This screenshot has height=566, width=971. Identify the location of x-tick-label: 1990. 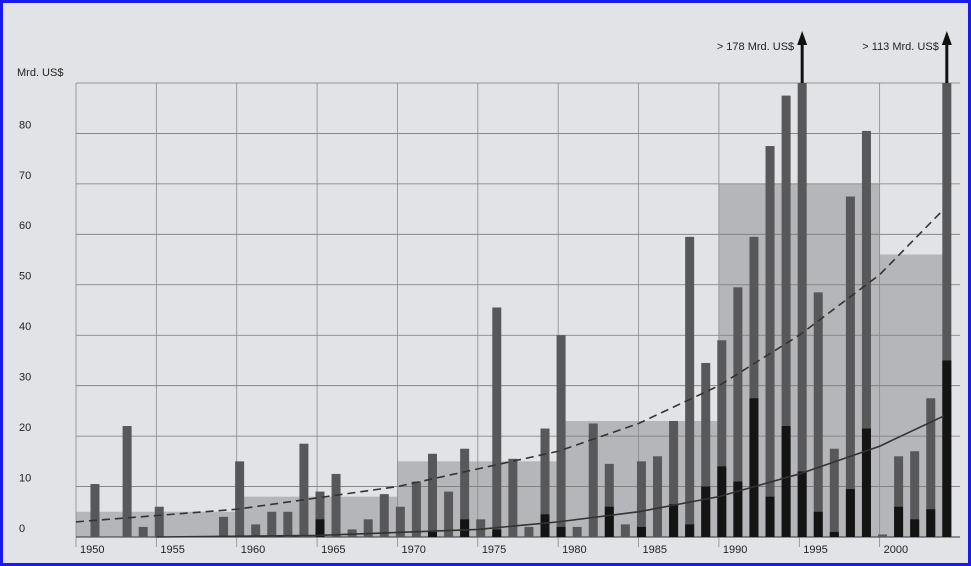
(735, 550).